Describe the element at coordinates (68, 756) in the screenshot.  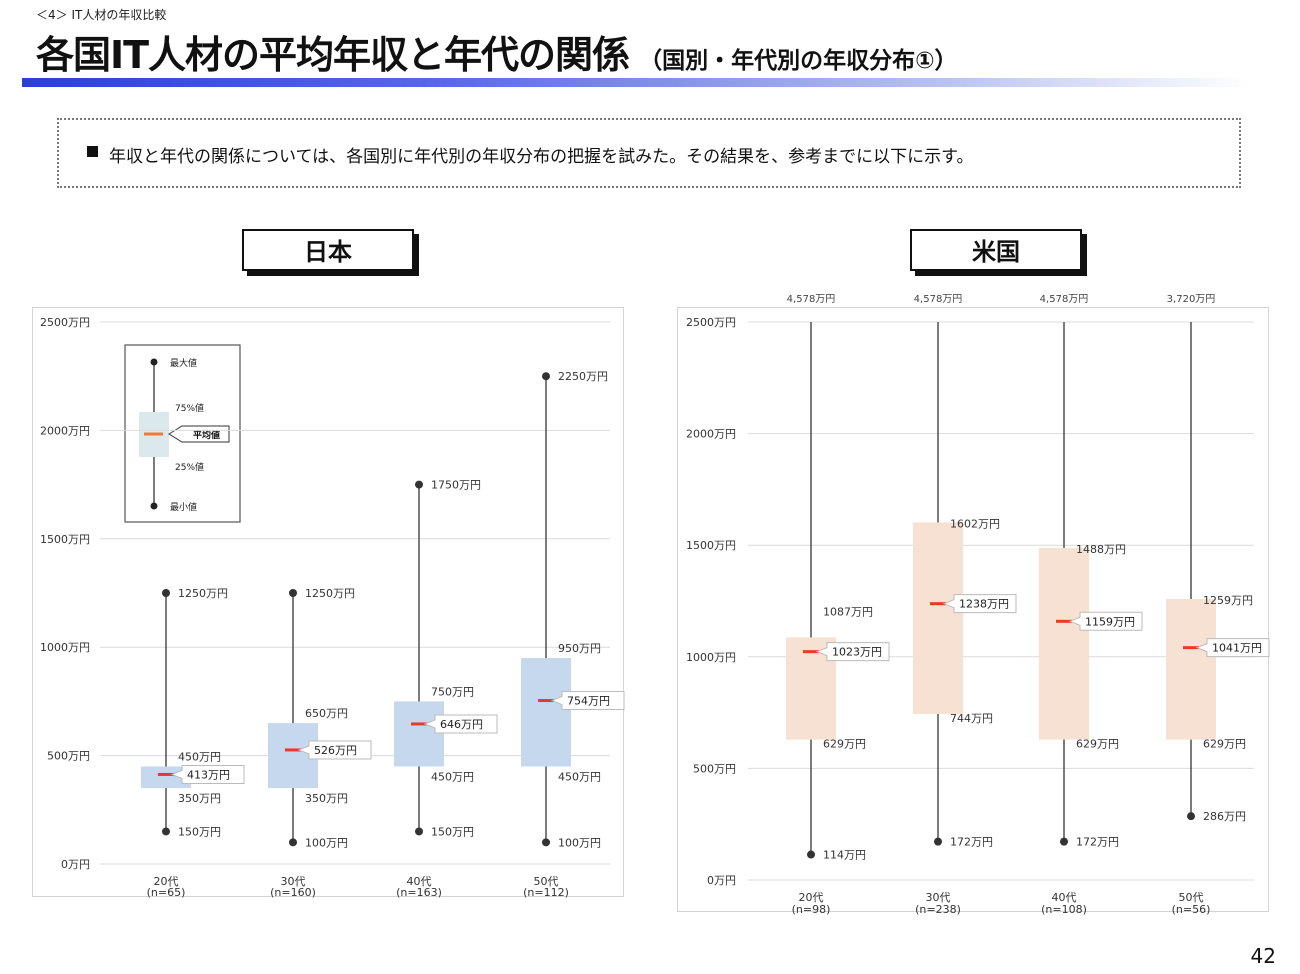
I see `japan-y-tick-label: 500万円` at that location.